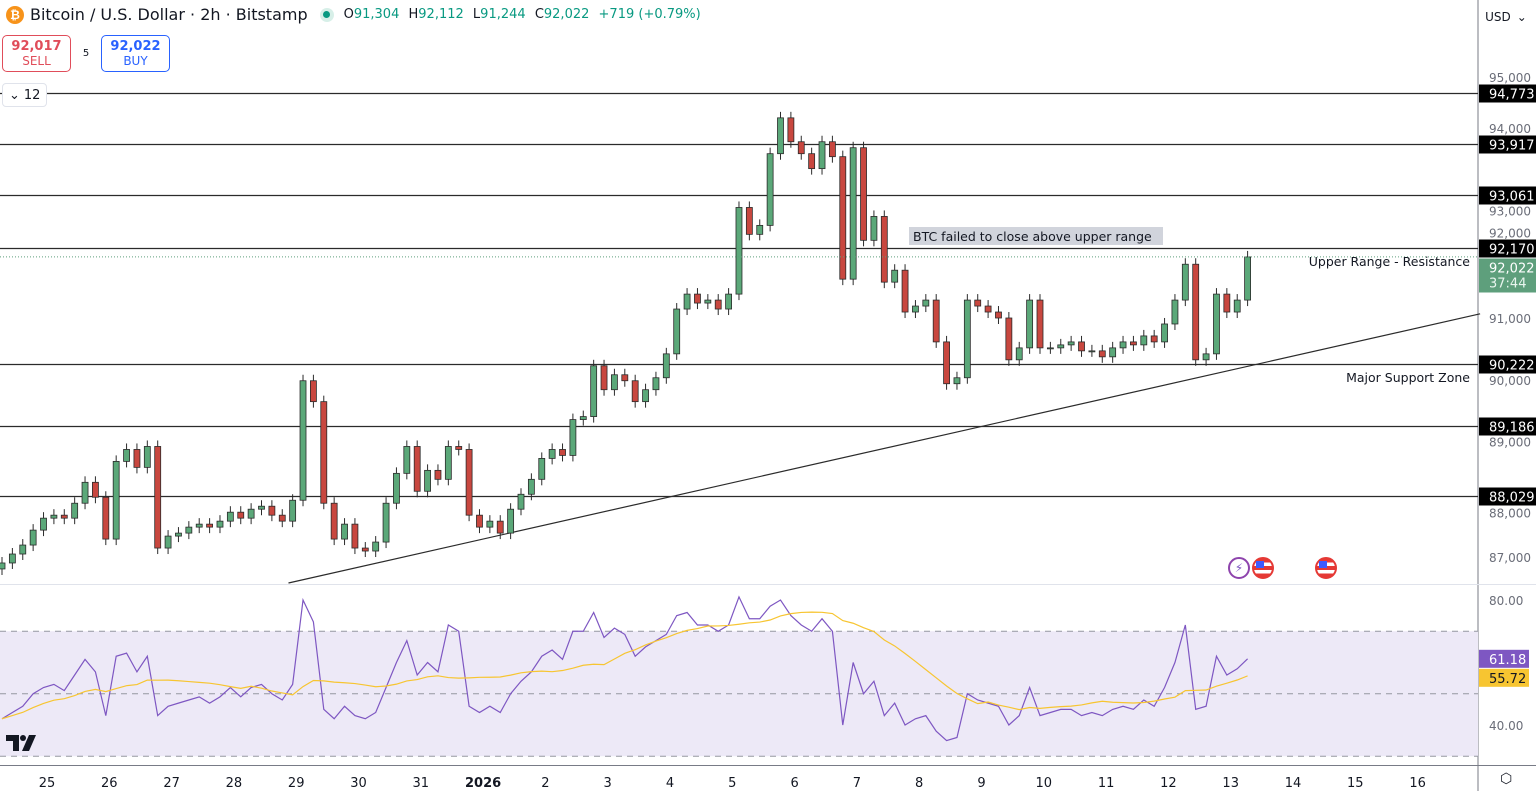 The image size is (1536, 791). I want to click on currency-value: USD, so click(1498, 17).